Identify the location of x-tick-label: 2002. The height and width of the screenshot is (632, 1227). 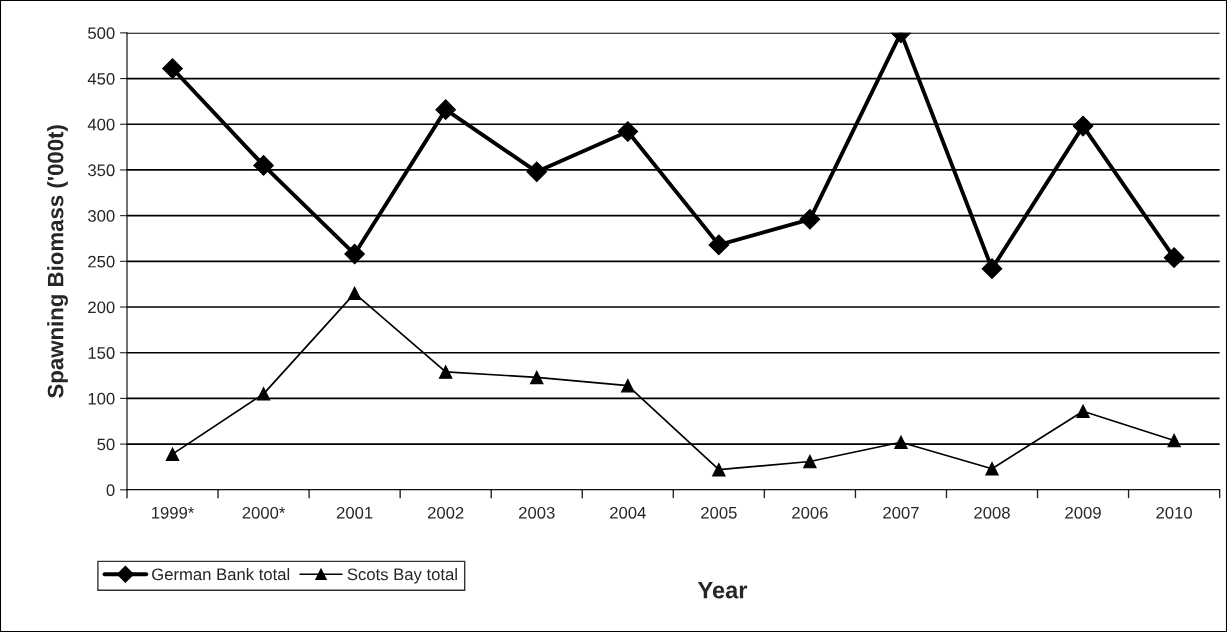
(445, 512).